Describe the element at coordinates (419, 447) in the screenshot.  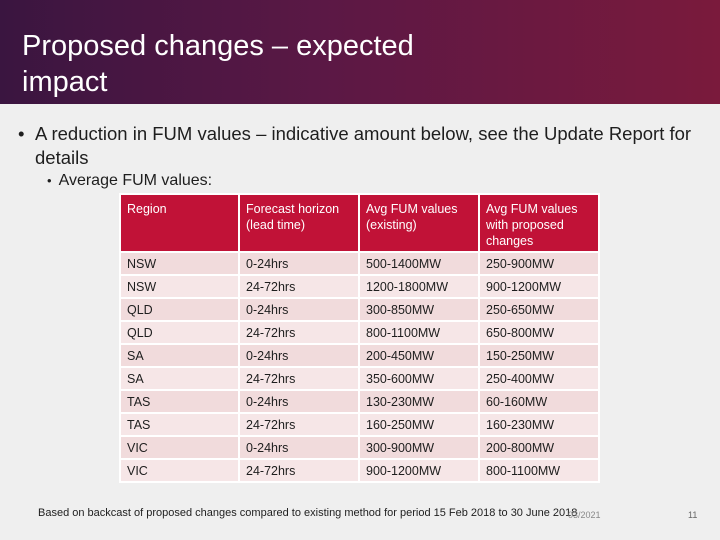
I see `cell-existing: 300-900MW` at that location.